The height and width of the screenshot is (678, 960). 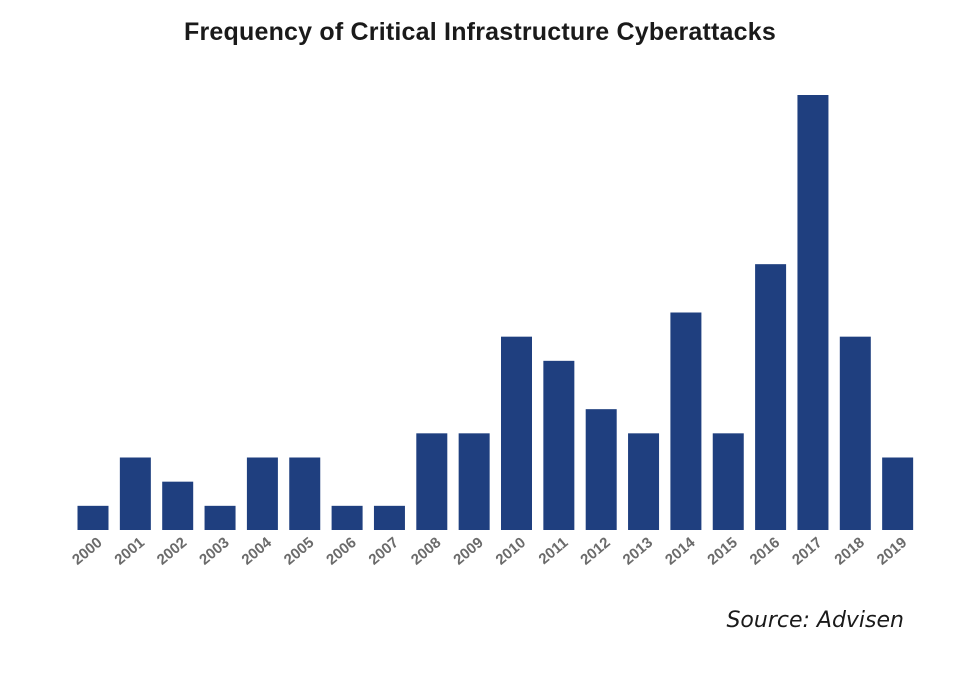 What do you see at coordinates (855, 433) in the screenshot?
I see `bar-2018` at bounding box center [855, 433].